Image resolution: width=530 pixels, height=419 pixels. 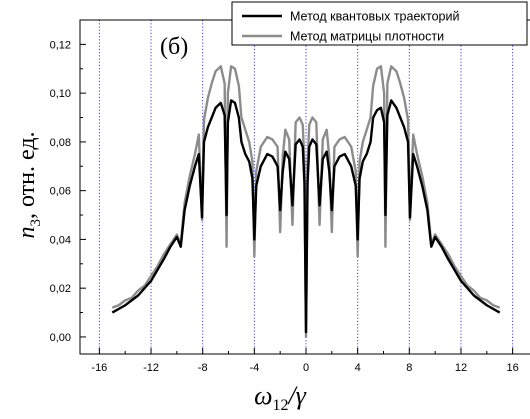 I want to click on x-axis-title-main: ω, so click(x=263, y=395).